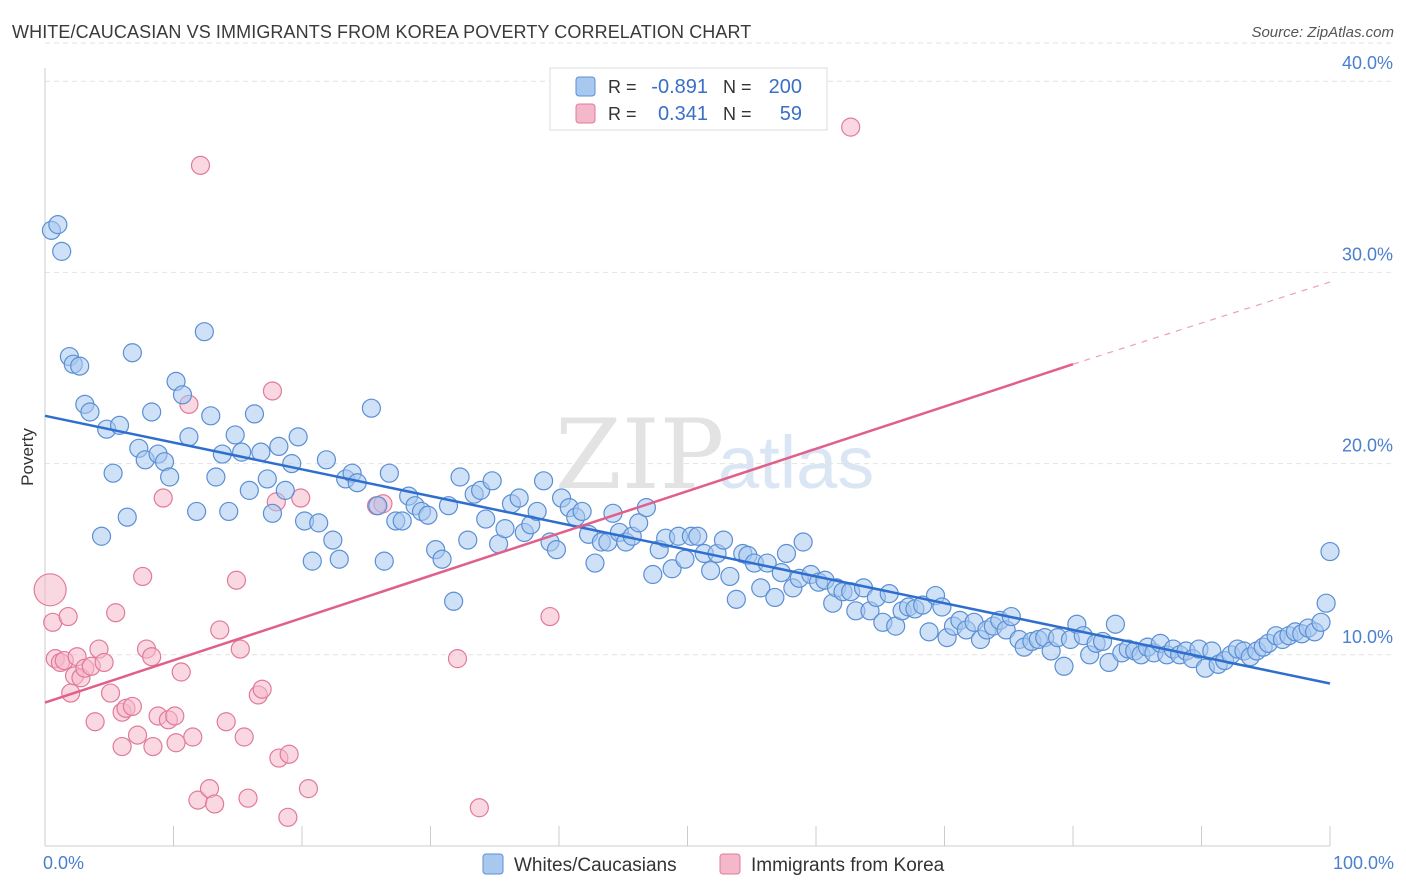 Image resolution: width=1406 pixels, height=892 pixels. Describe the element at coordinates (1367, 637) in the screenshot. I see `y-tick-label: 10.0%` at that location.